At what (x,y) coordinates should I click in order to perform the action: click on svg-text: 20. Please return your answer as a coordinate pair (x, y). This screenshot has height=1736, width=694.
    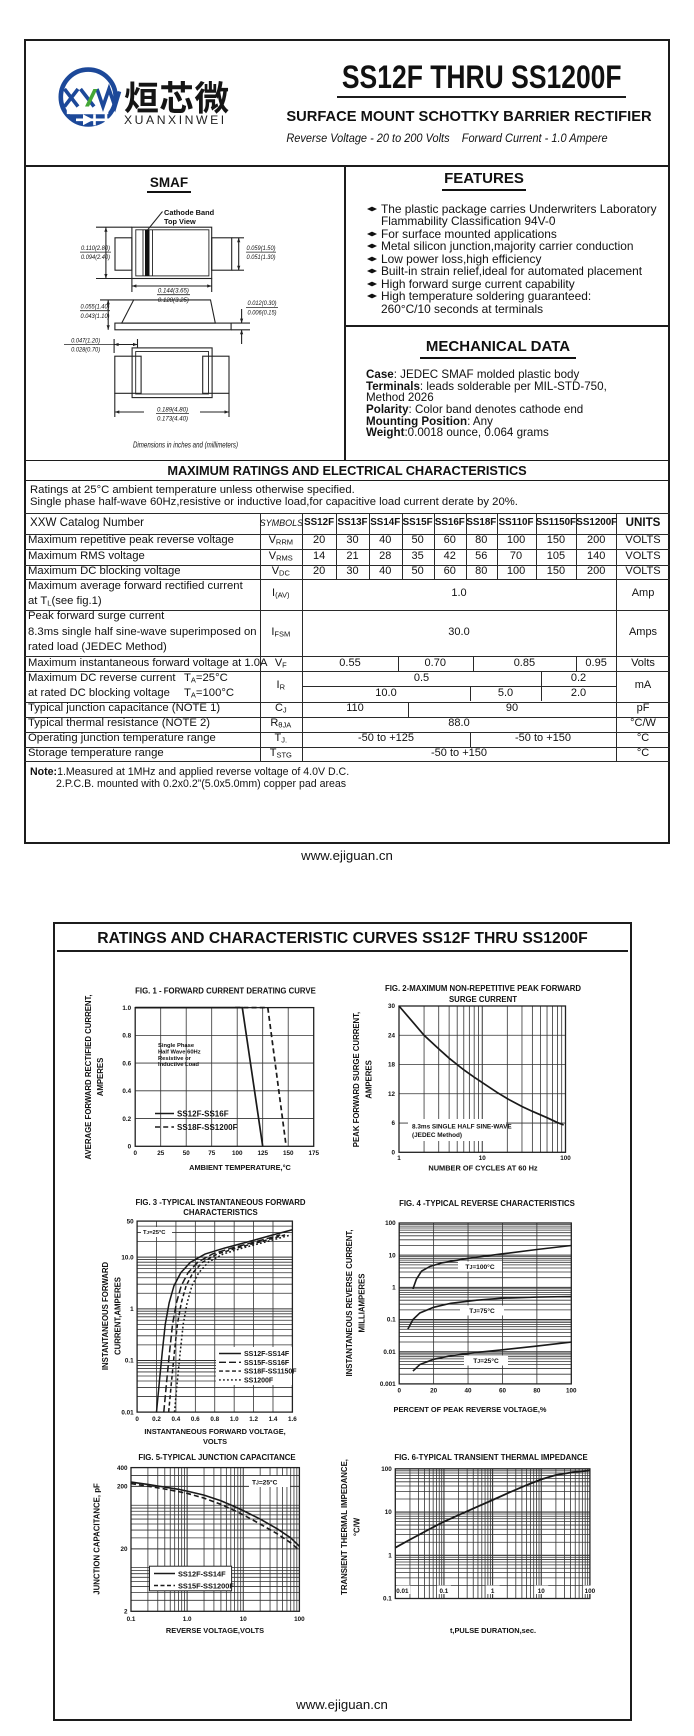
    Looking at the image, I should click on (124, 1549).